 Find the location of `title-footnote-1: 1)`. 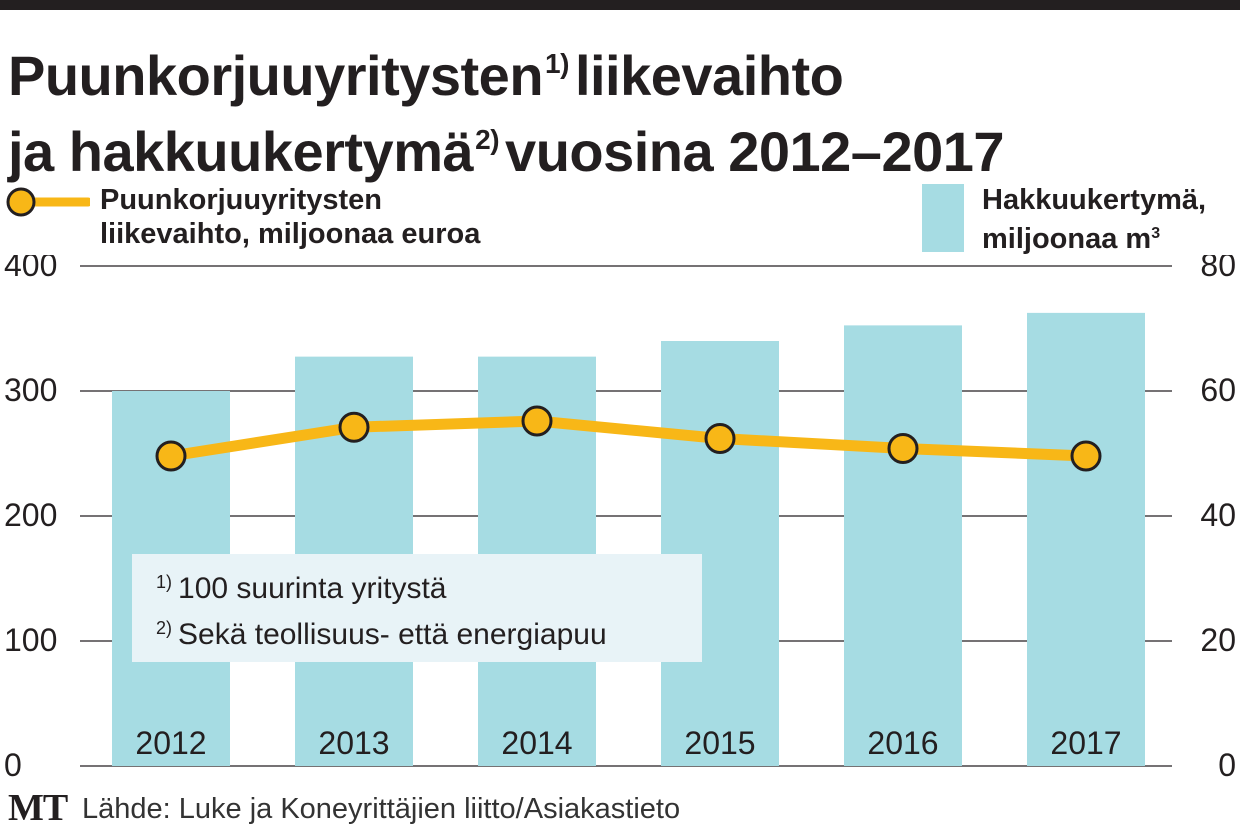

title-footnote-1: 1) is located at coordinates (557, 63).